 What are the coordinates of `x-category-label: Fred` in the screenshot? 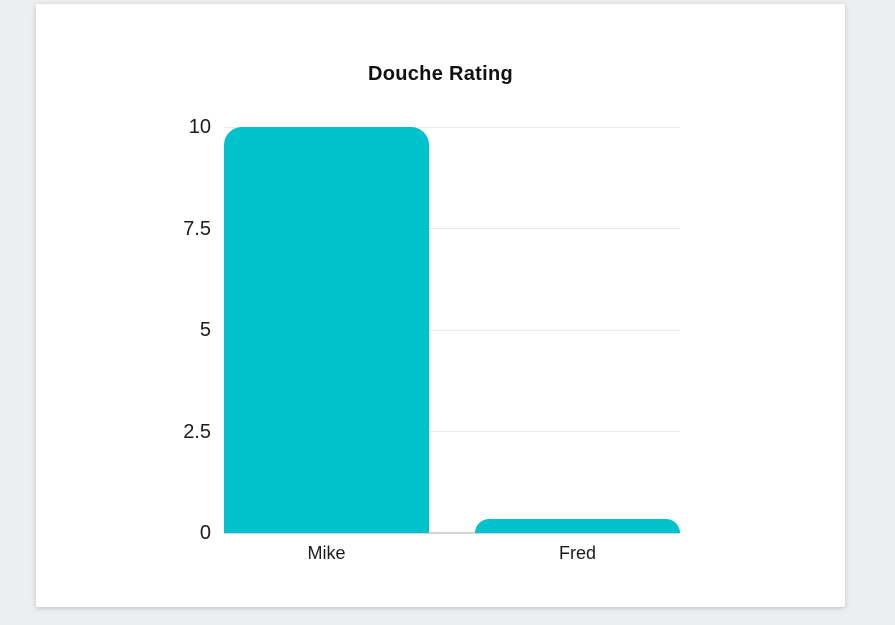 It's located at (577, 553).